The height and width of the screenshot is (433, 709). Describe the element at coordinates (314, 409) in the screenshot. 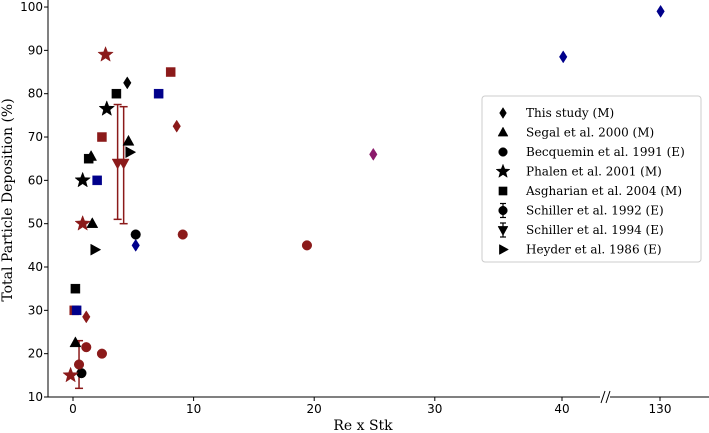

I see `x-tick-label: 20` at that location.